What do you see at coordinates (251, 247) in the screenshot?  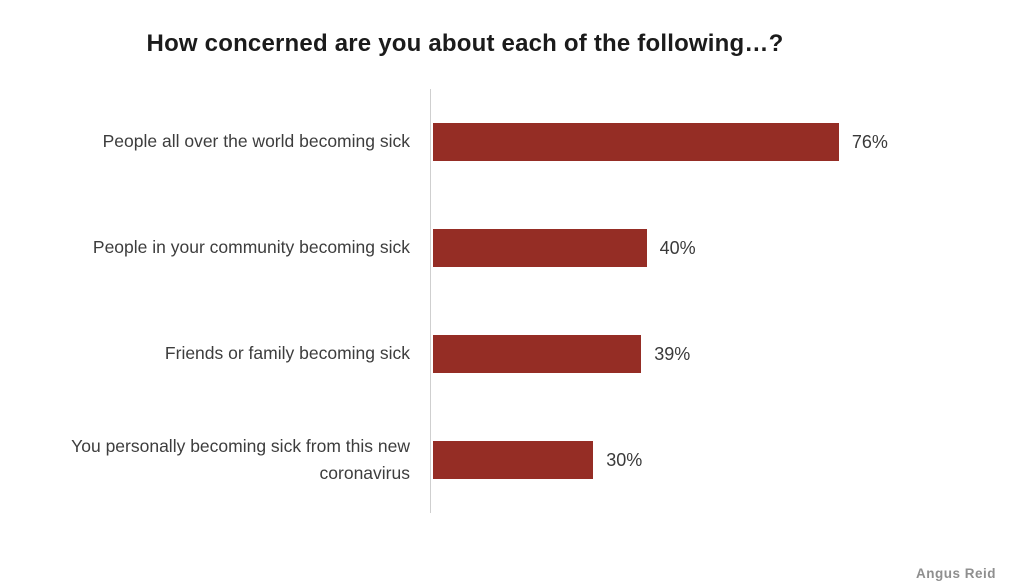 I see `category-label: People in your community becoming sick` at bounding box center [251, 247].